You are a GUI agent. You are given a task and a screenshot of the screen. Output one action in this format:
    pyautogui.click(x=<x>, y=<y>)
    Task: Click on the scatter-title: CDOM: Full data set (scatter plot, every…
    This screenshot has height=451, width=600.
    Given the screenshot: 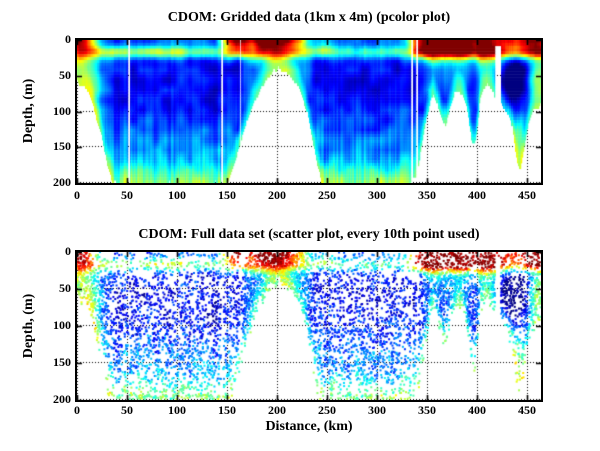 What is the action you would take?
    pyautogui.click(x=309, y=234)
    